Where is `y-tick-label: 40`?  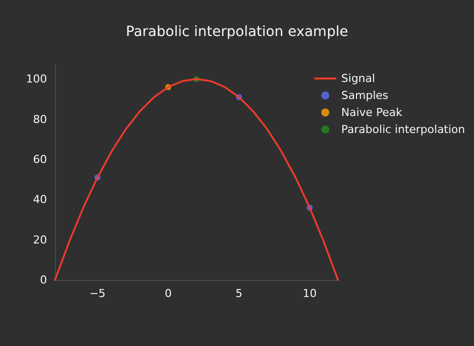
y-tick-label: 40 is located at coordinates (40, 199).